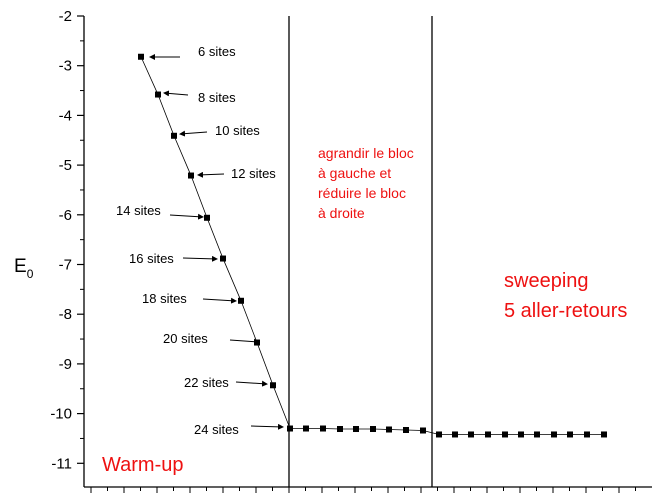 This screenshot has height=493, width=652. What do you see at coordinates (138, 210) in the screenshot?
I see `site-label: 14 sites` at bounding box center [138, 210].